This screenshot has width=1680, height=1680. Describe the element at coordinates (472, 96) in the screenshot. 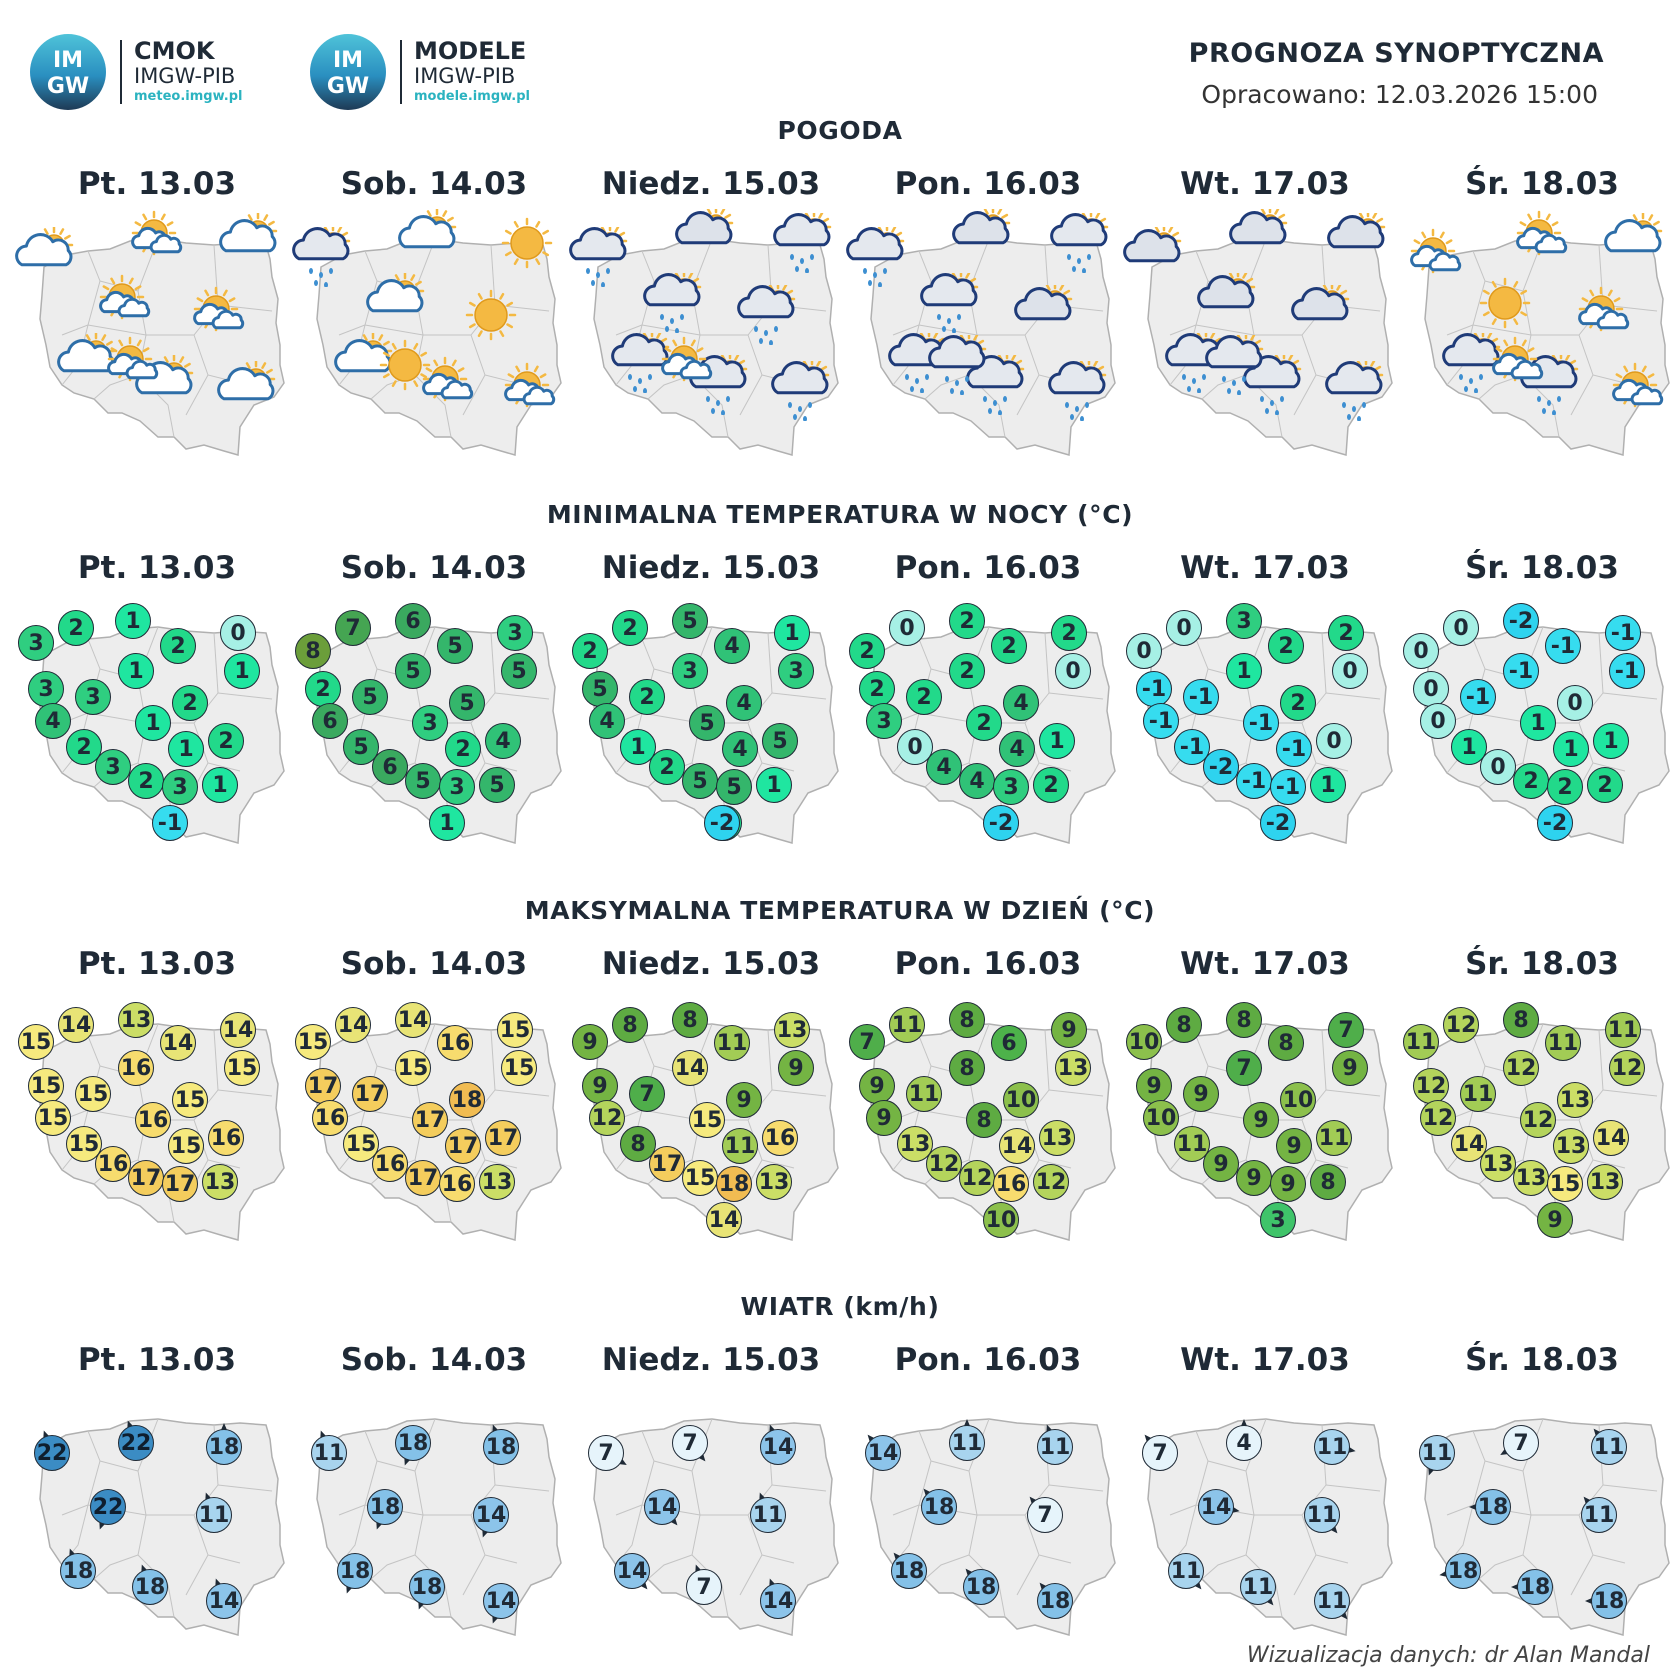

I see `logo-url: modele.imgw.pl` at that location.